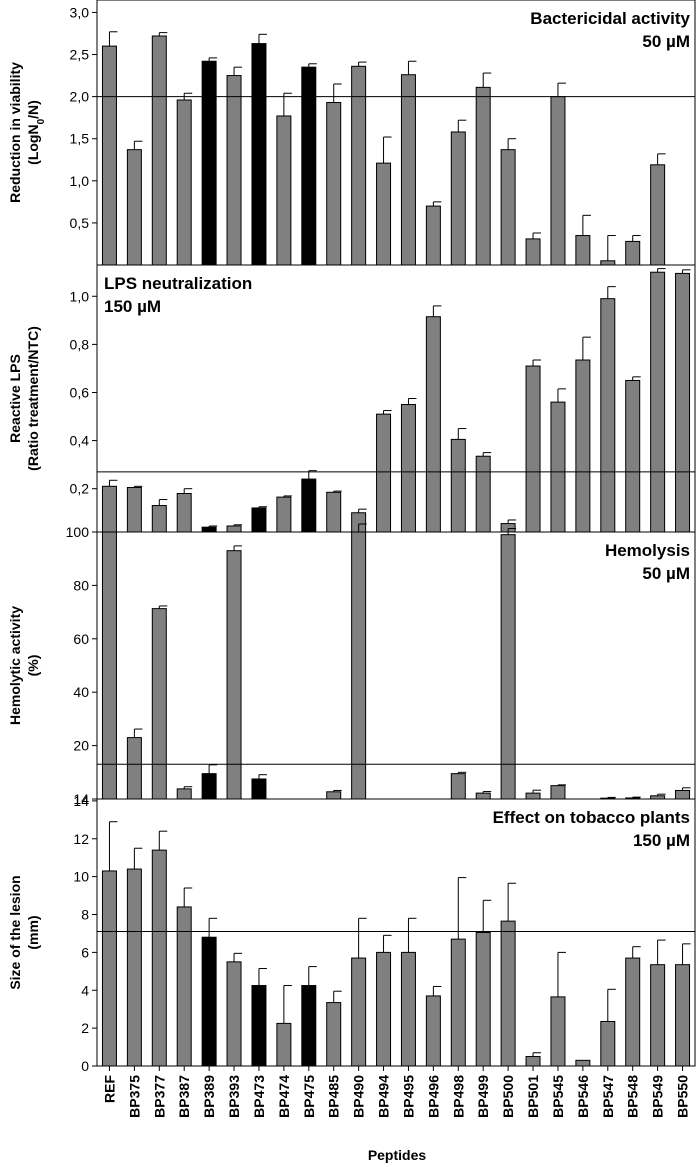  What do you see at coordinates (80, 97) in the screenshot?
I see `y-tick-label: 2,0` at bounding box center [80, 97].